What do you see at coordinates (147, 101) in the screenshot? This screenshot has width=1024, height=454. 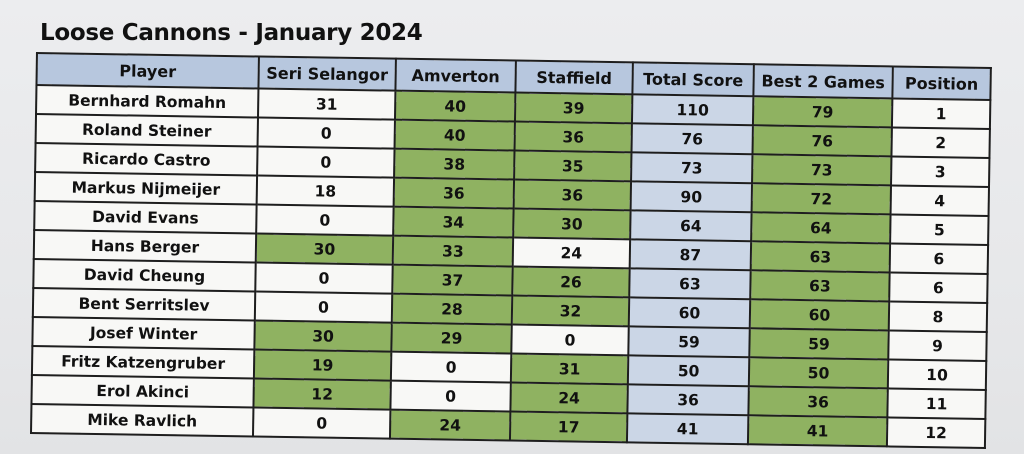 I see `player-cell: Bernhard Romahn` at bounding box center [147, 101].